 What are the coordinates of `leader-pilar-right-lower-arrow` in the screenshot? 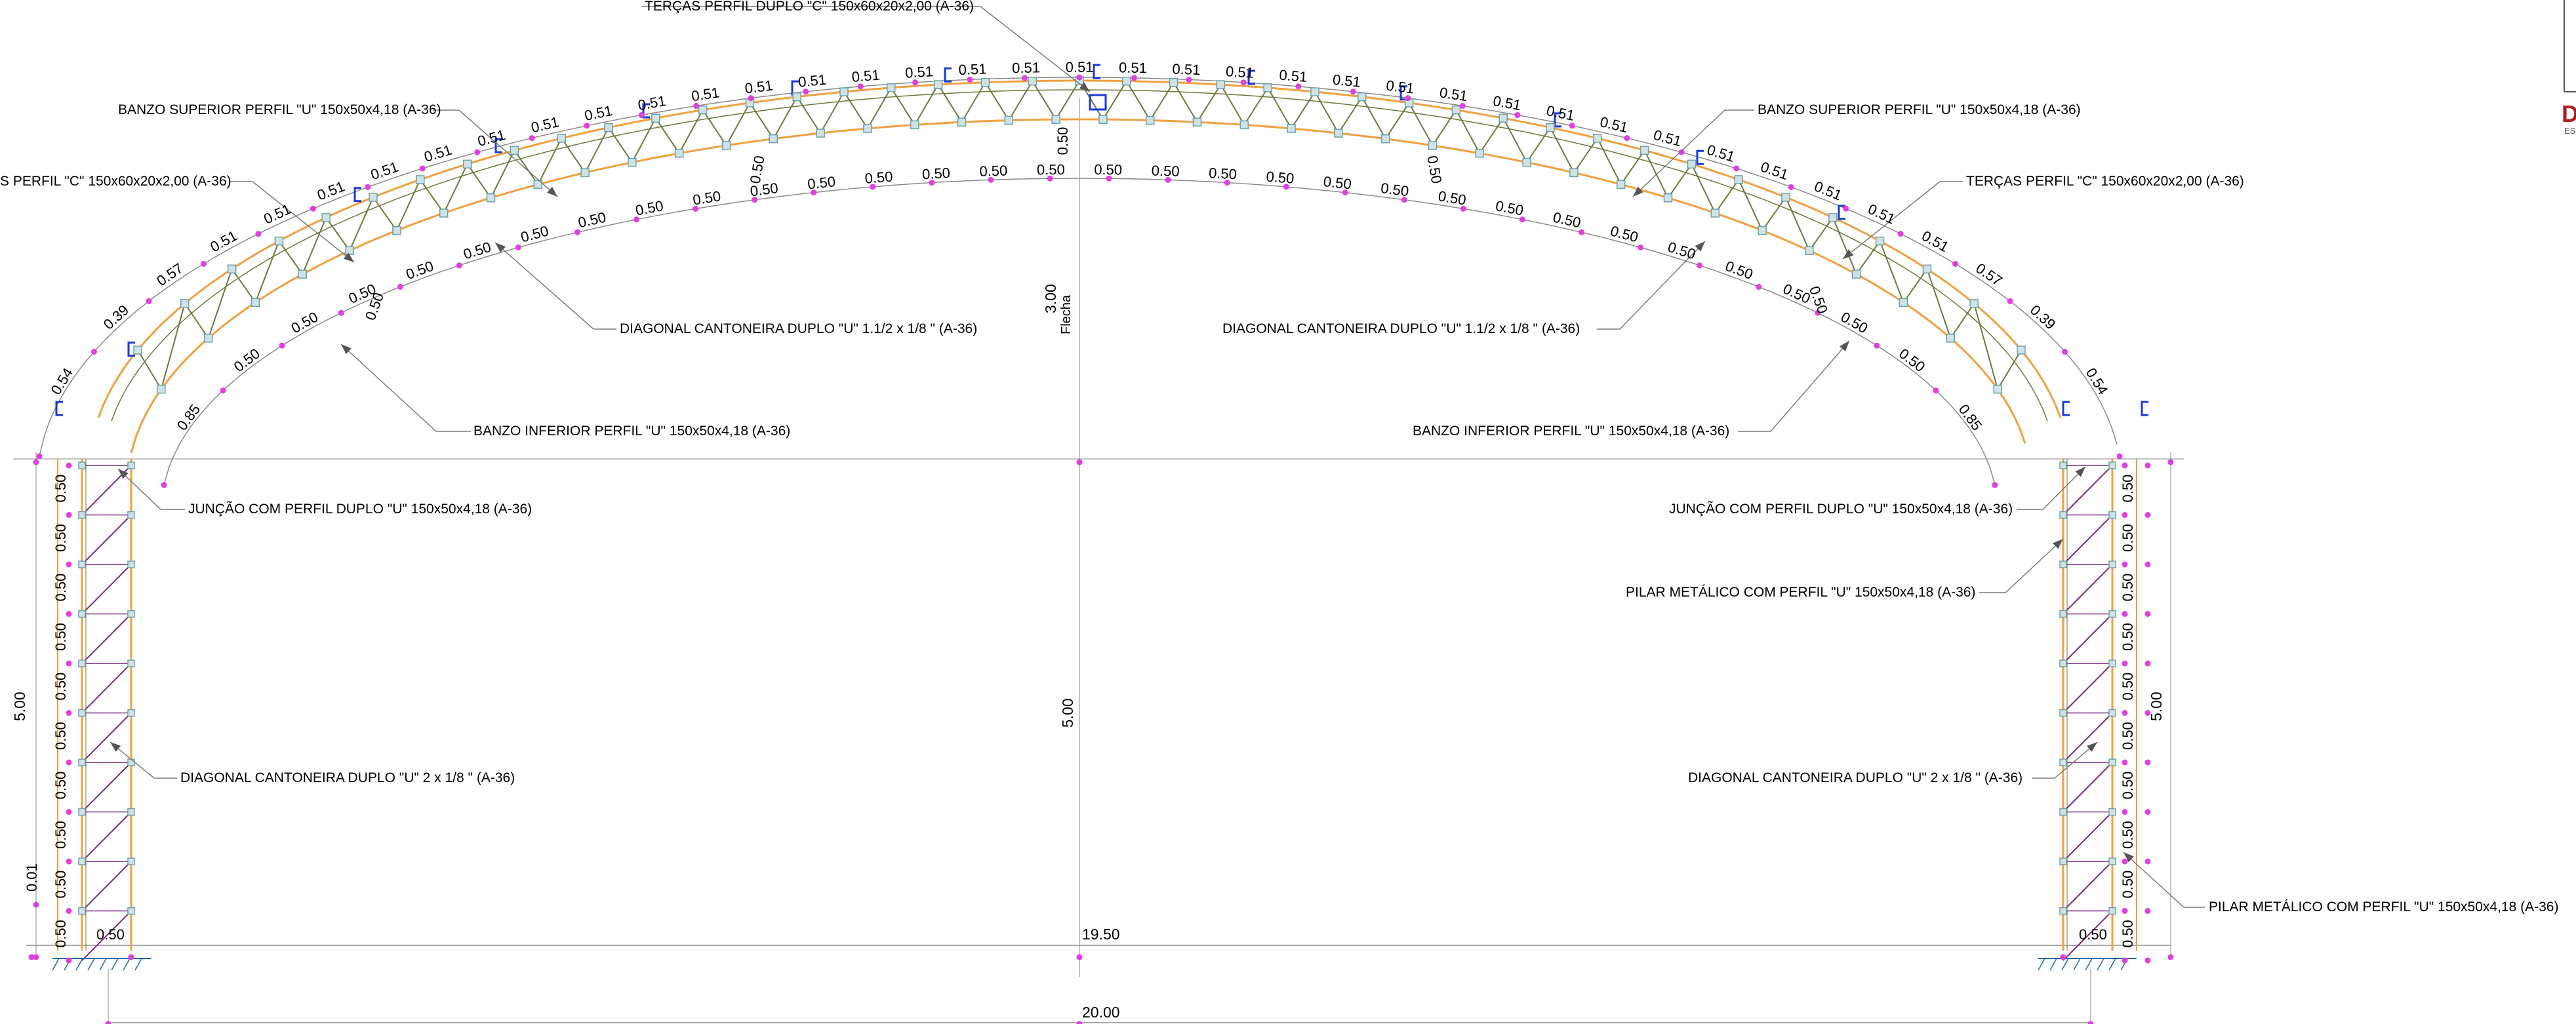 It's located at (2128, 857).